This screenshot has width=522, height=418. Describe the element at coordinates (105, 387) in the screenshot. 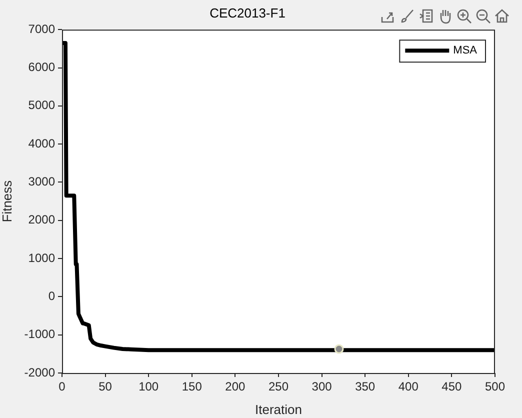

I see `x-tick-label: 50` at that location.